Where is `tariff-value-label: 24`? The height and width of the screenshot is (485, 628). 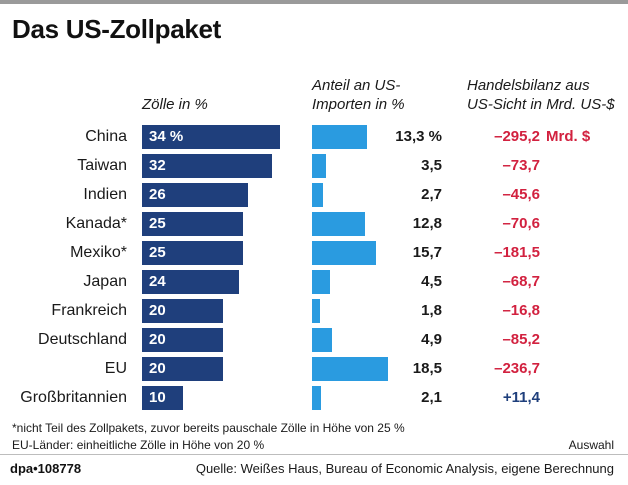 tariff-value-label: 24 is located at coordinates (157, 281).